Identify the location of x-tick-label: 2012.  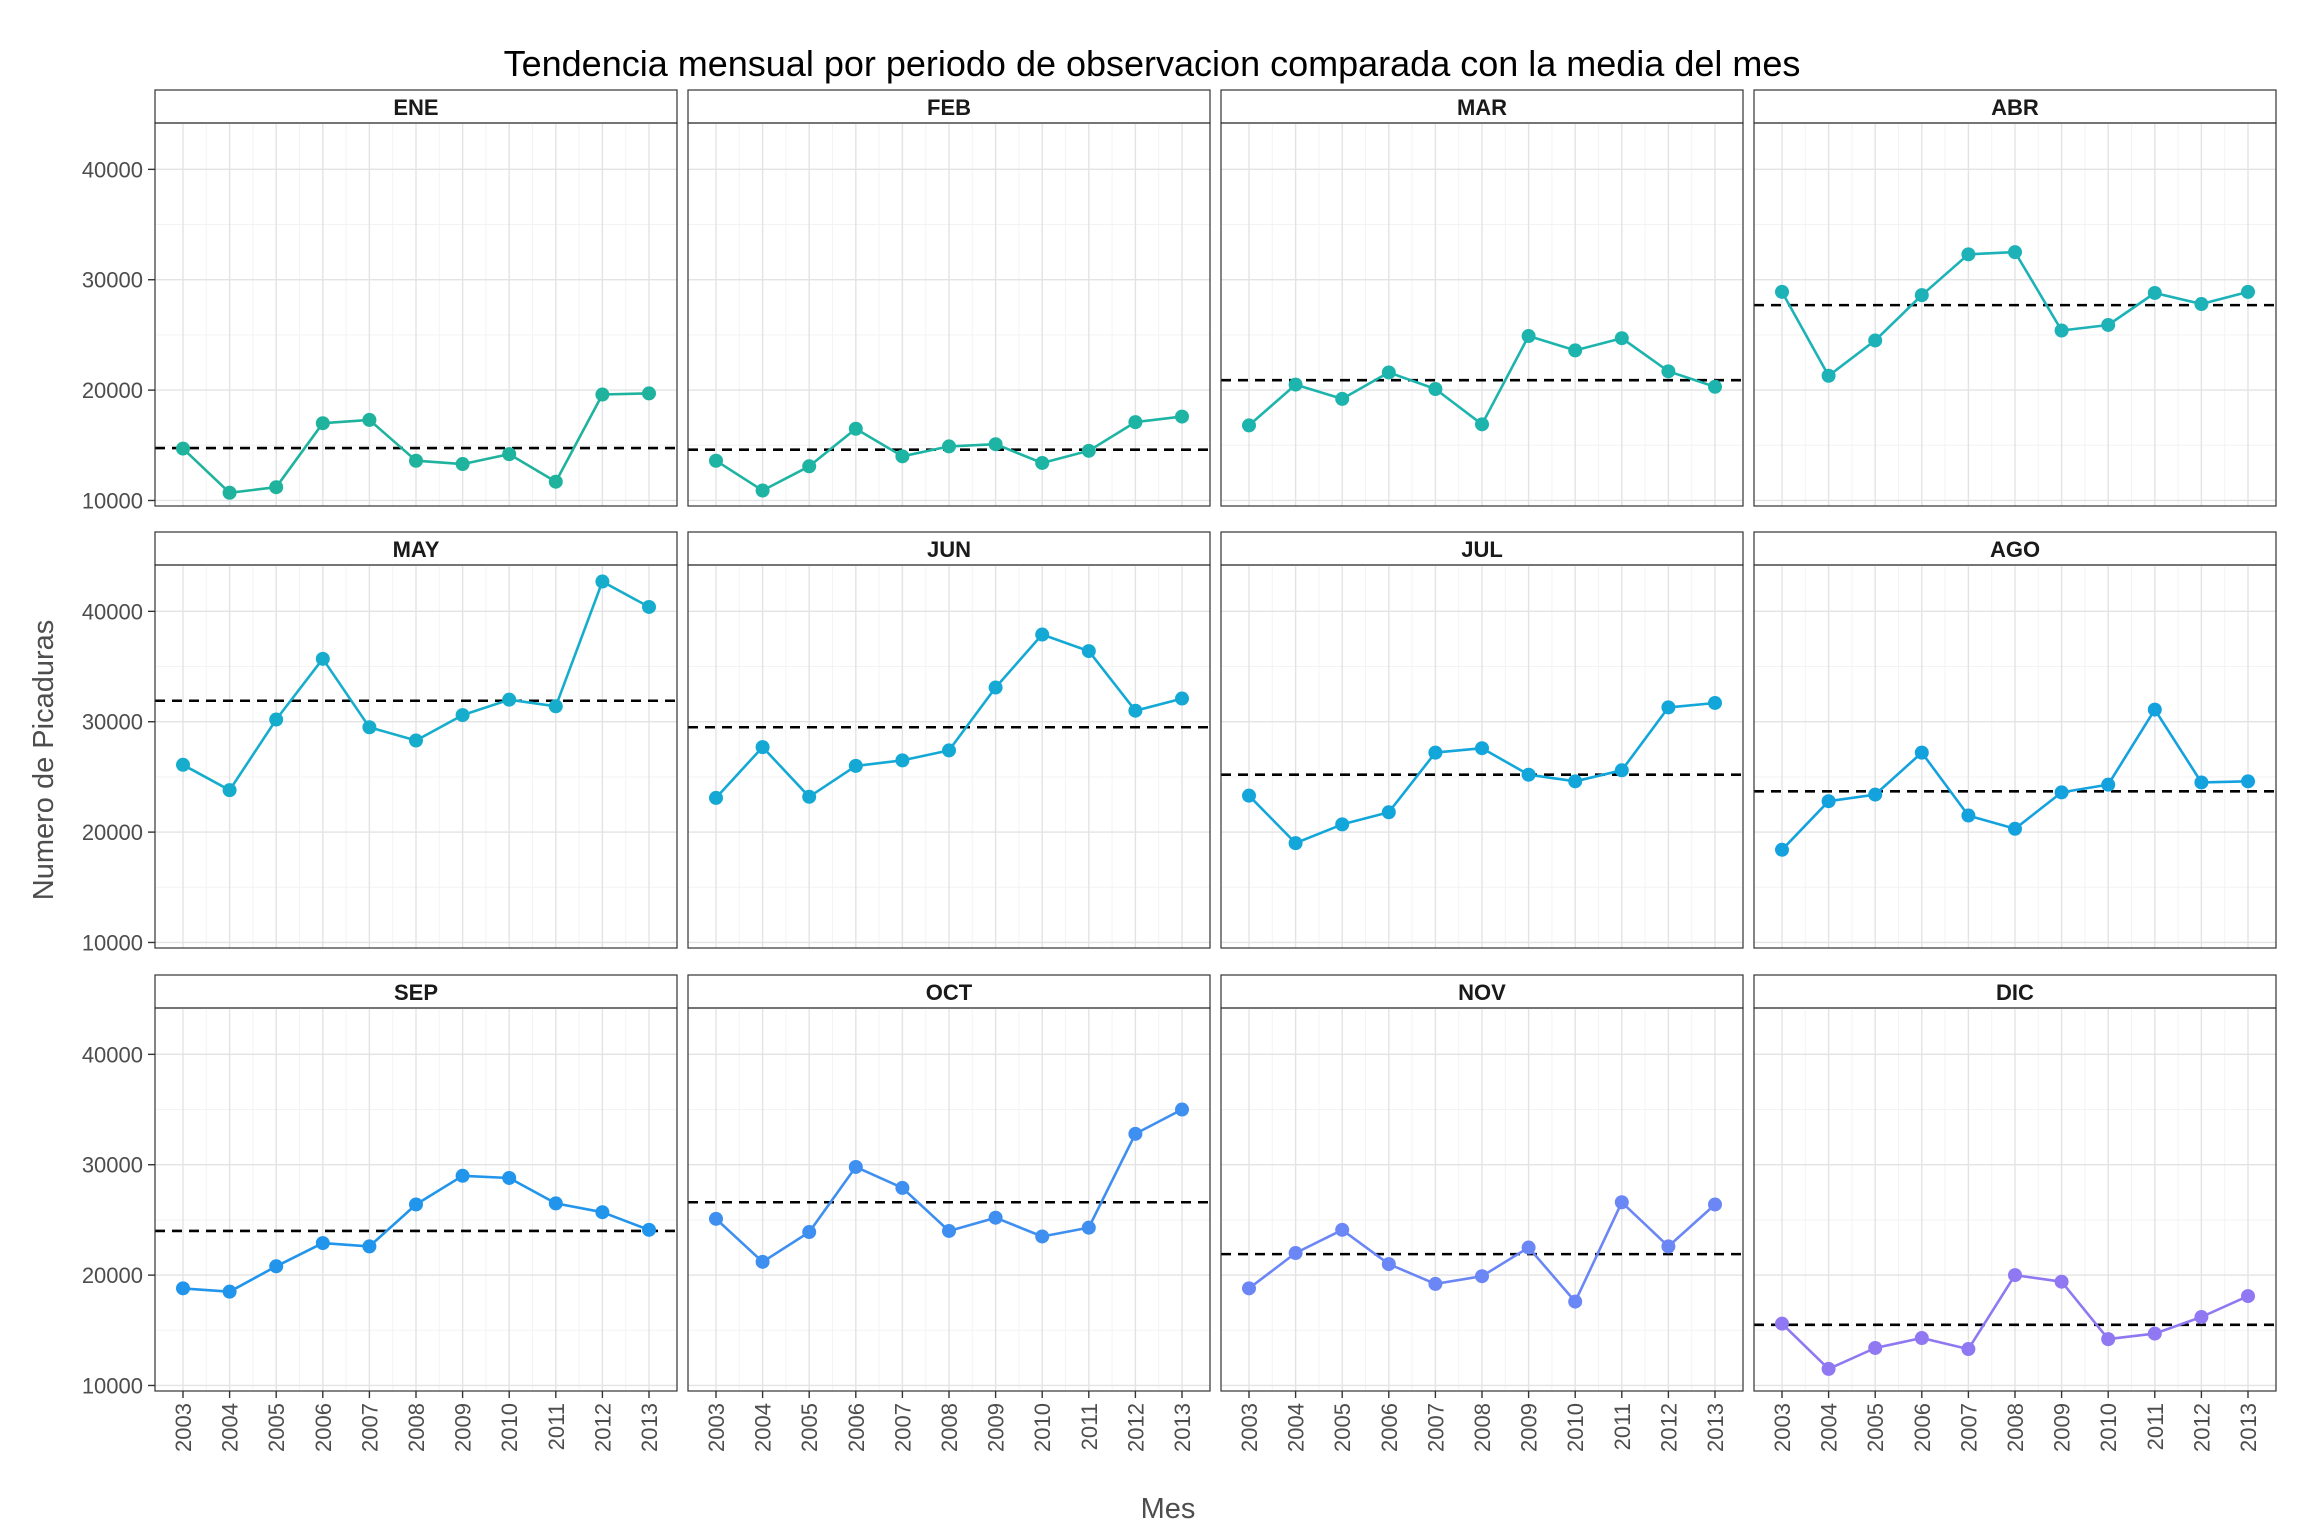
(602, 1427).